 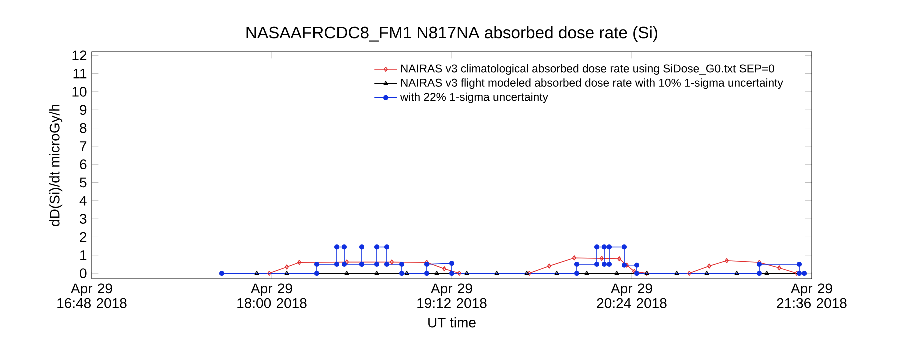 I want to click on x-tick-label: Apr 29 20:24 2018, so click(x=632, y=296).